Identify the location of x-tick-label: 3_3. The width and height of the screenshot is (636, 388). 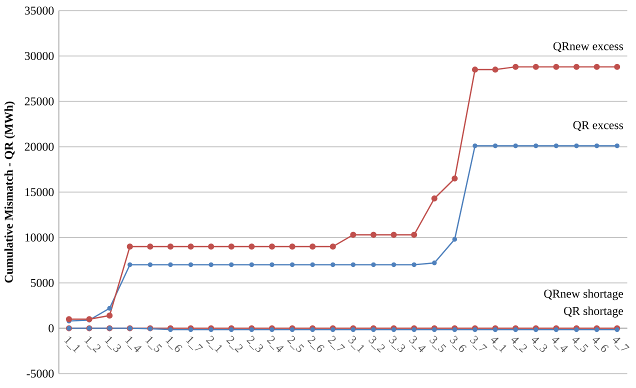
(397, 344).